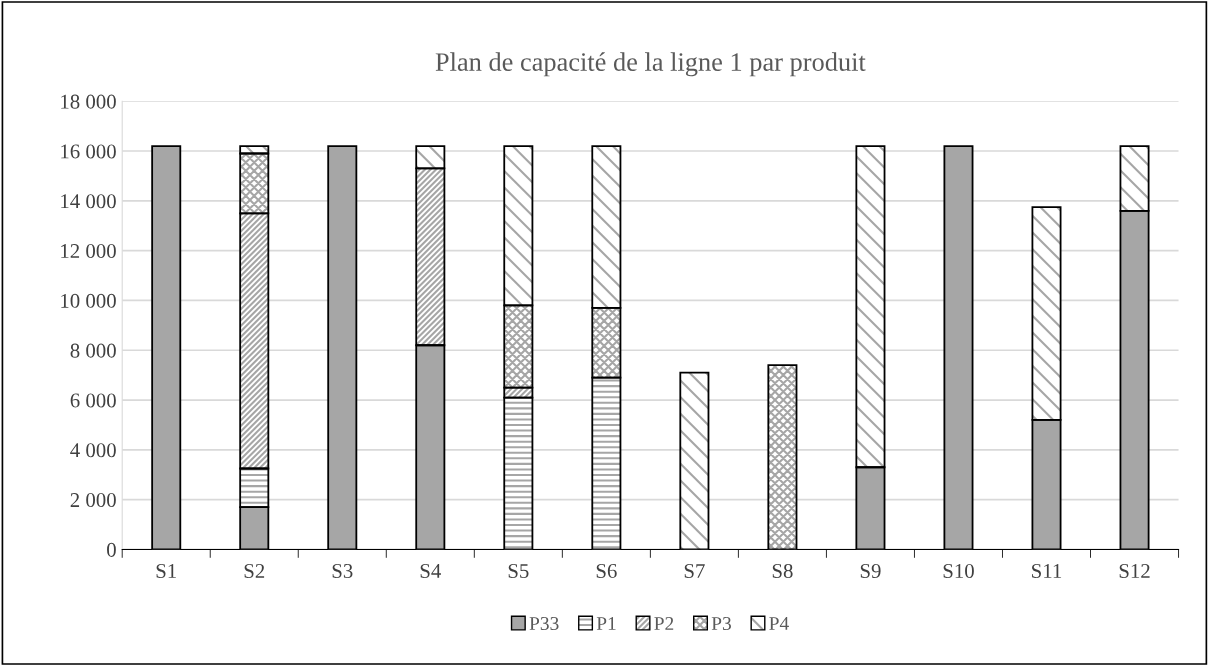 The image size is (1210, 666). I want to click on x-tick-label: S4, so click(430, 571).